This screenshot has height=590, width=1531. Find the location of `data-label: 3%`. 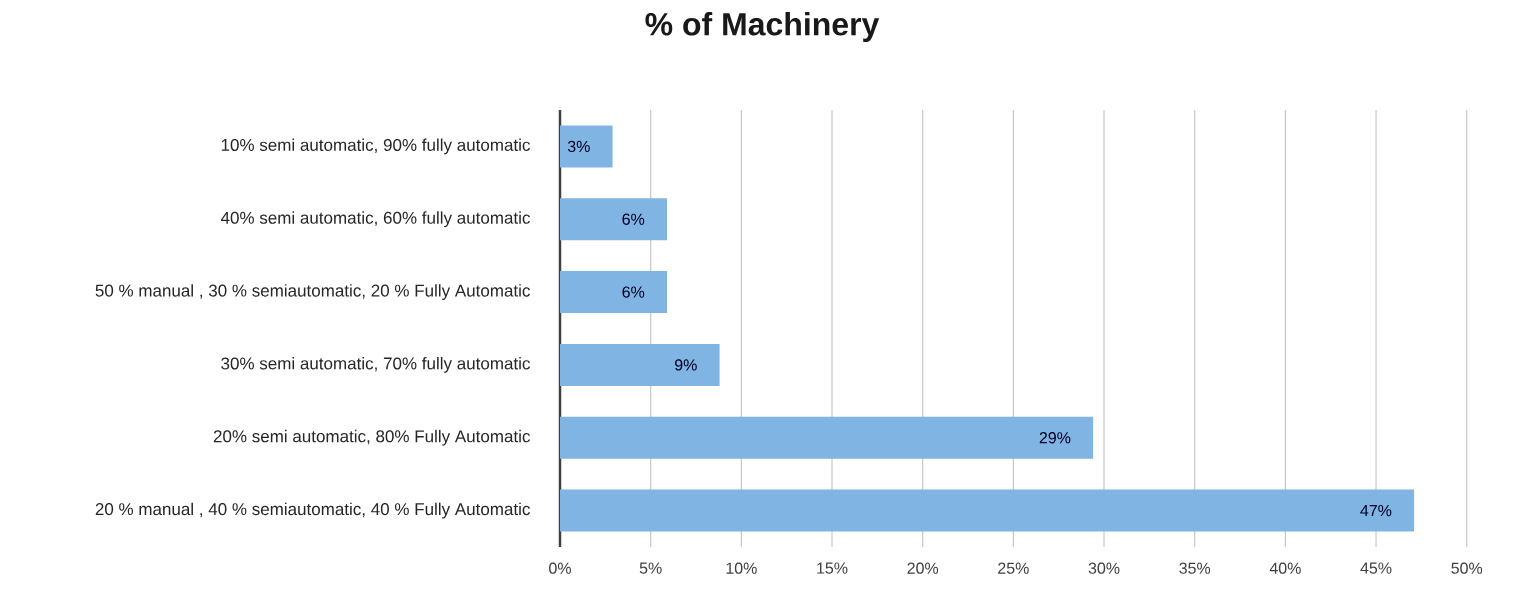

data-label: 3% is located at coordinates (578, 146).